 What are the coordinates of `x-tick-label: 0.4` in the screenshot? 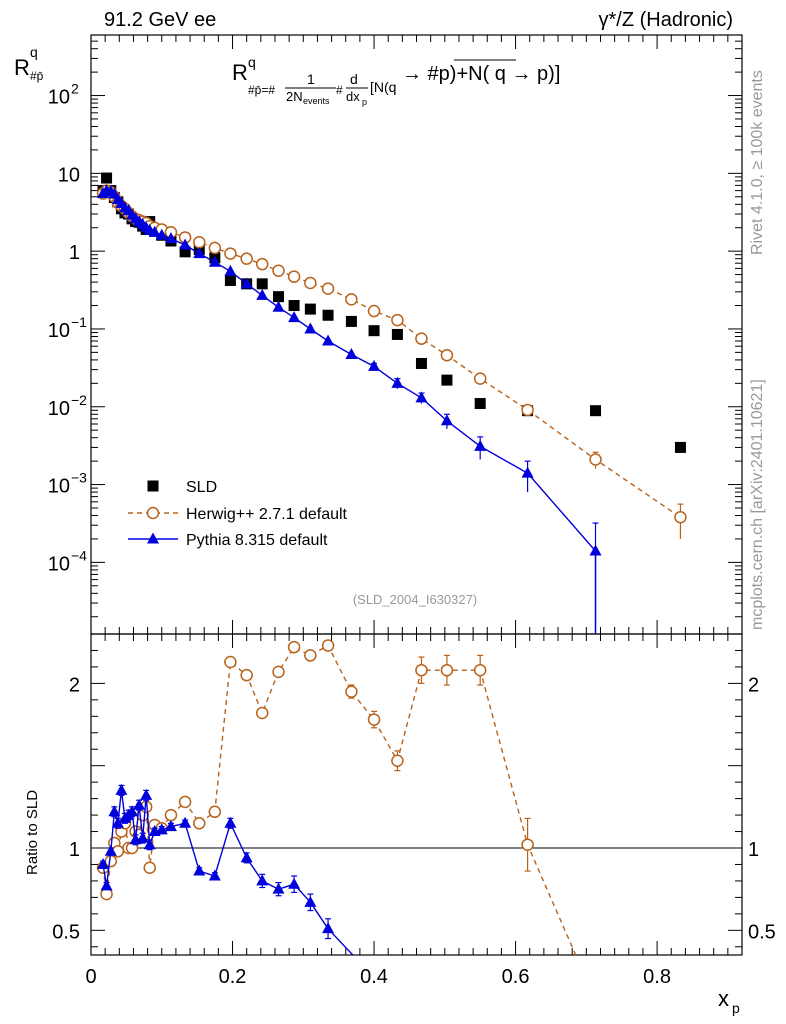 It's located at (374, 977).